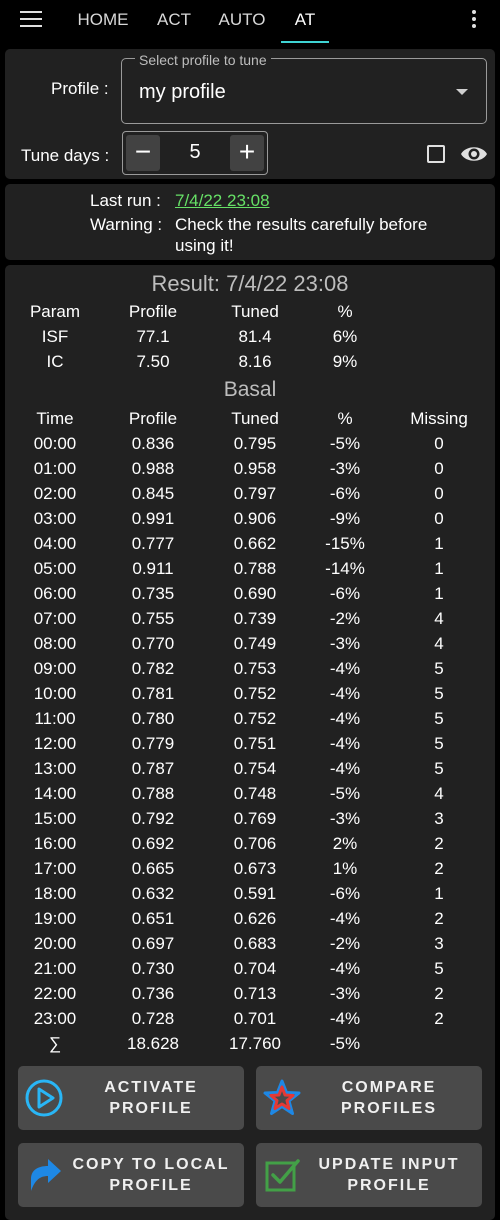 Image resolution: width=500 pixels, height=1220 pixels. Describe the element at coordinates (153, 943) in the screenshot. I see `basal-cell: 0.697` at that location.